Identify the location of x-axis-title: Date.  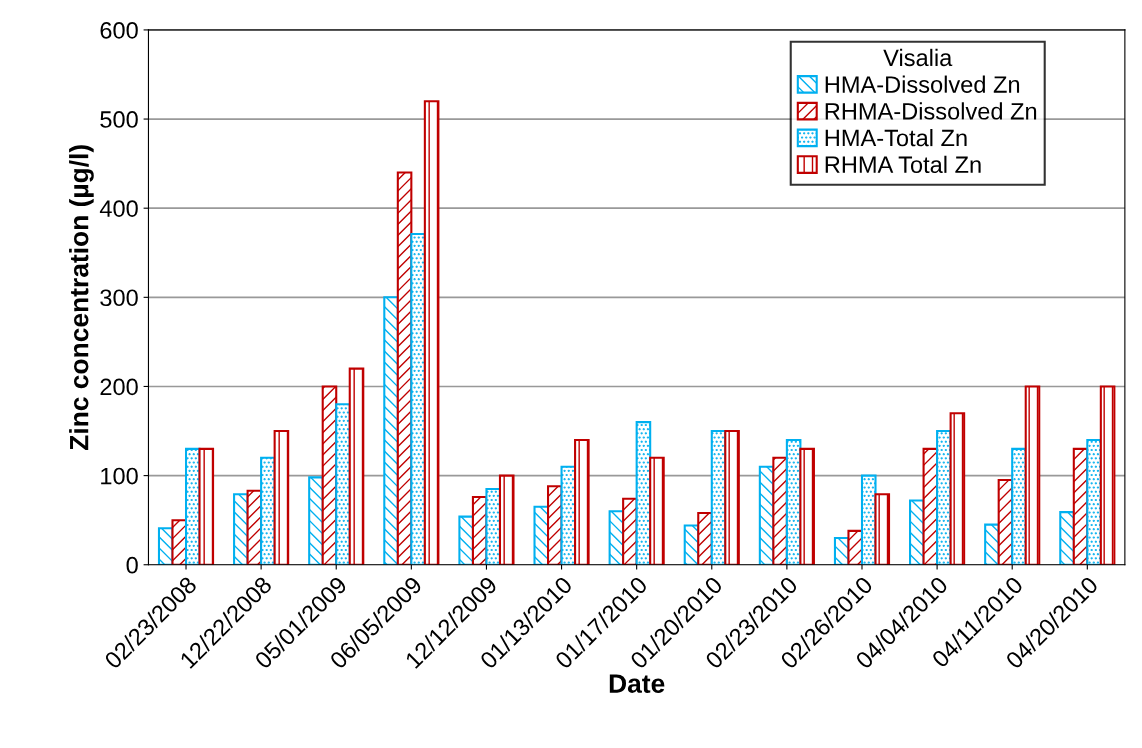
(637, 683).